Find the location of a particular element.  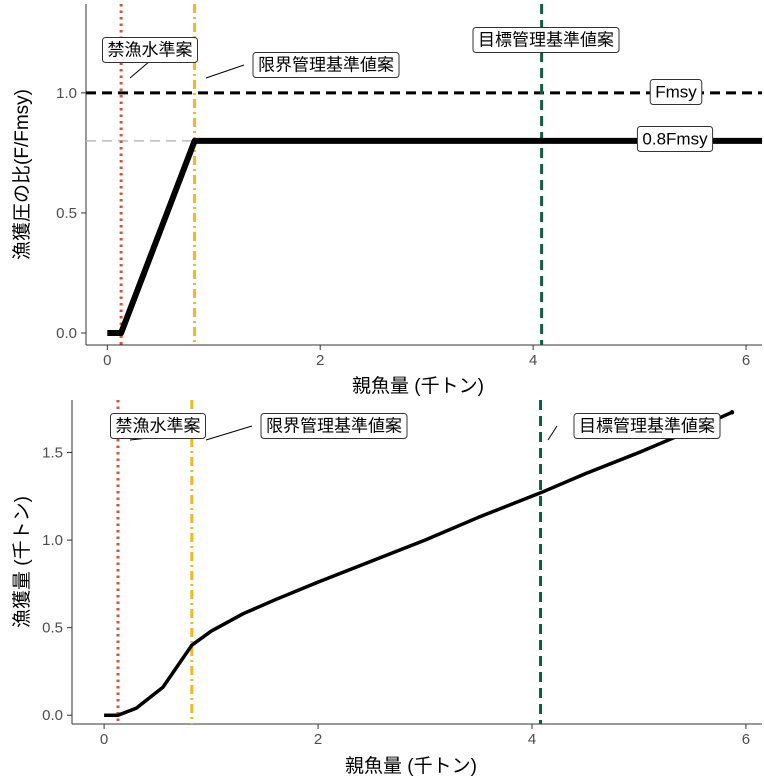

p1-x-tick-label: 0 is located at coordinates (107, 360).